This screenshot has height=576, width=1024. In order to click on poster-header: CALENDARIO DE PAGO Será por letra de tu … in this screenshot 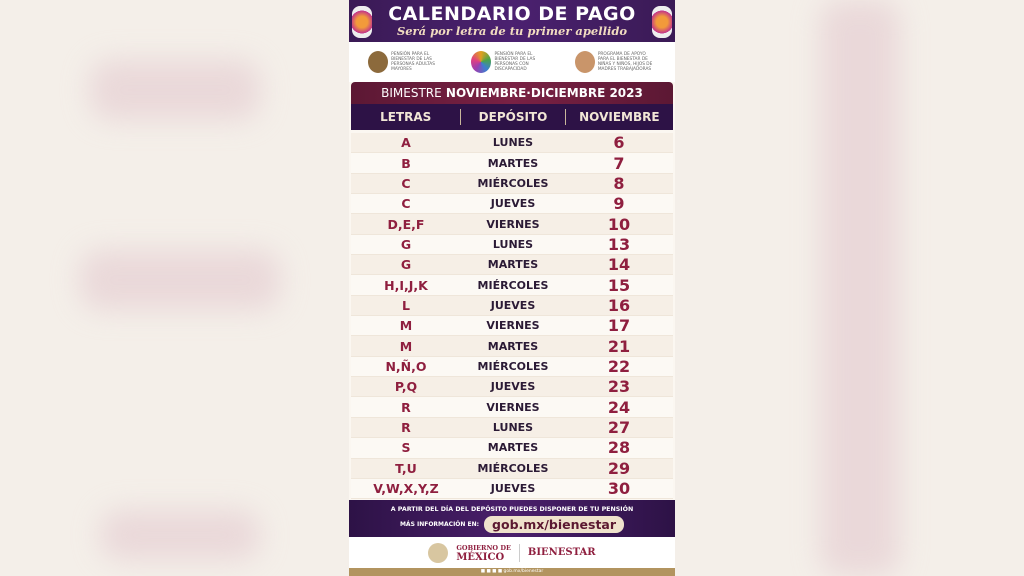, I will do `click(512, 21)`.